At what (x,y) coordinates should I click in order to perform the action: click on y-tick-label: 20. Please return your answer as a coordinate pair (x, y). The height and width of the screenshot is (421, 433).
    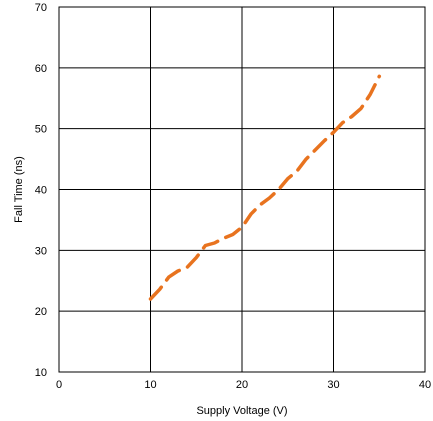
    Looking at the image, I should click on (41, 312).